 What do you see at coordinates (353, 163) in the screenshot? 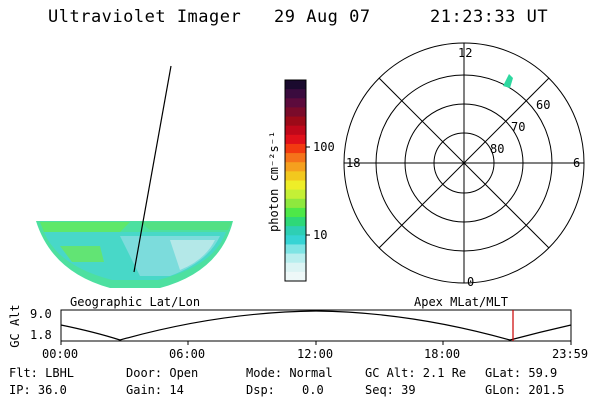
I see `mlt-label-18: 18` at bounding box center [353, 163].